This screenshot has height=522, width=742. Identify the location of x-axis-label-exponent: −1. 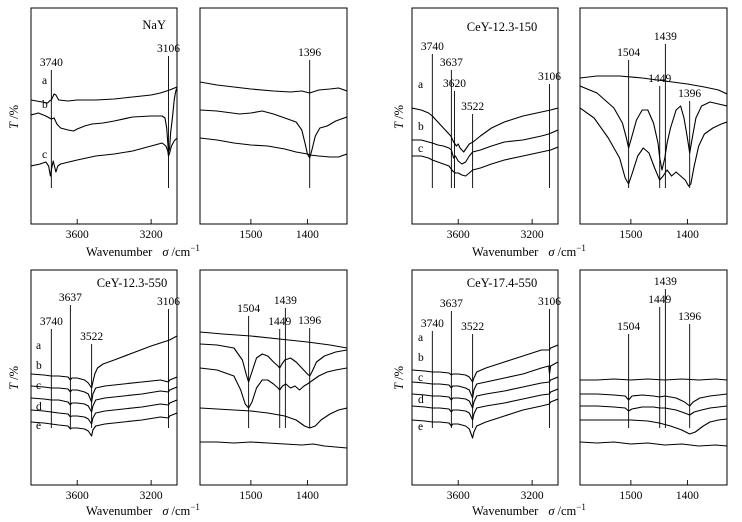
(195, 248).